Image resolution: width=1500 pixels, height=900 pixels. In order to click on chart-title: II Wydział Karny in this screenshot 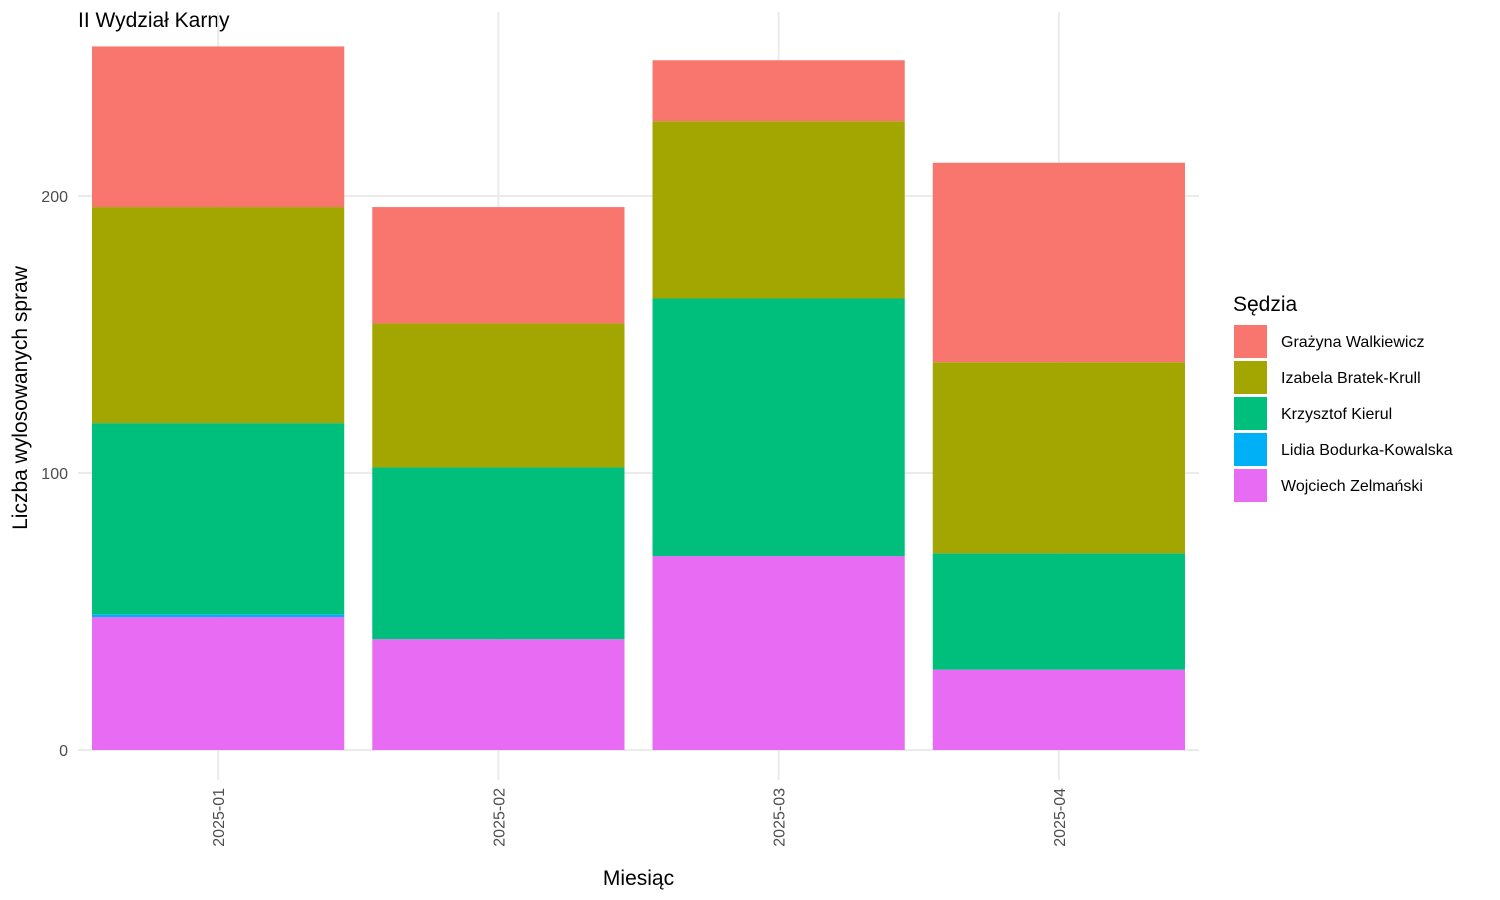, I will do `click(154, 20)`.